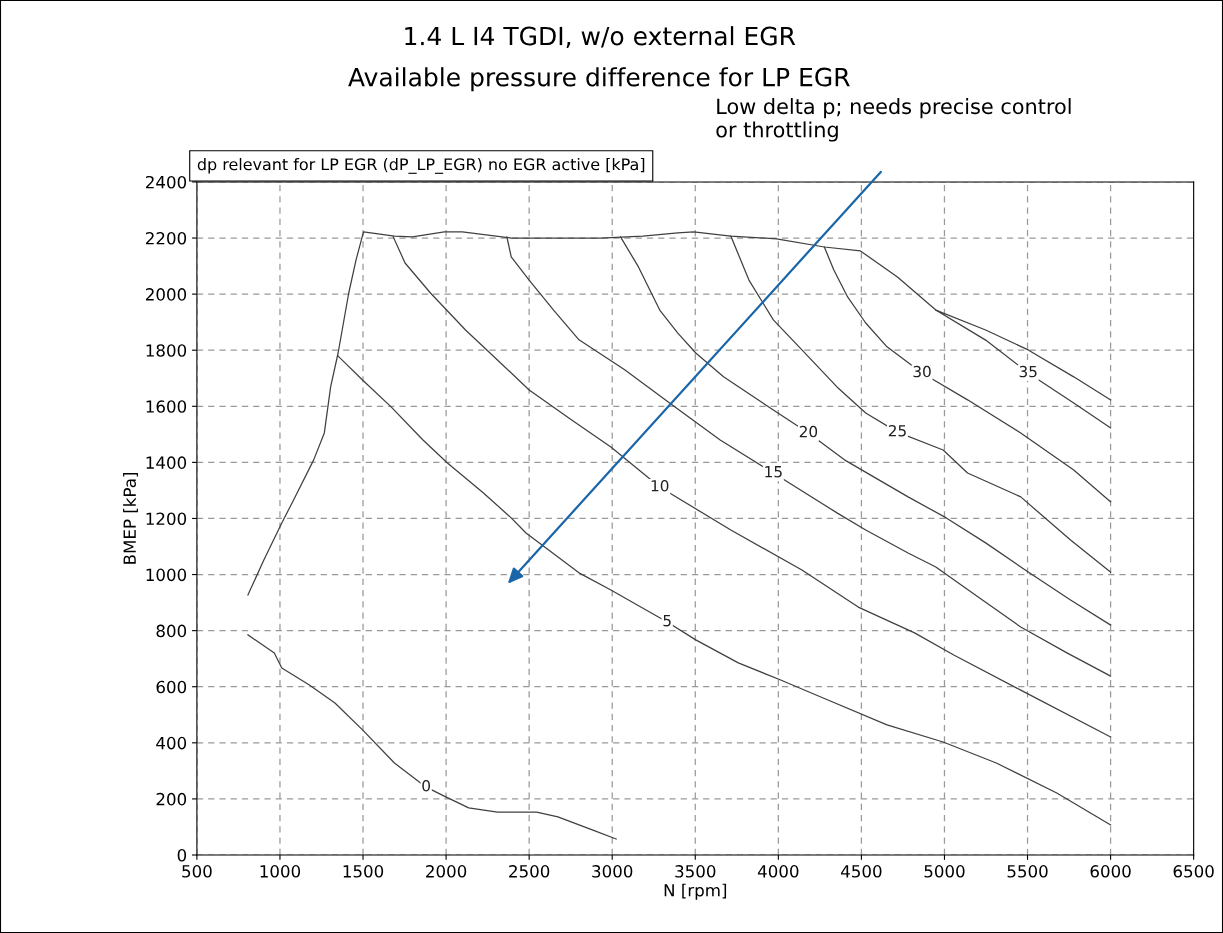 Image resolution: width=1223 pixels, height=933 pixels. Describe the element at coordinates (612, 871) in the screenshot. I see `x-tick-label: 3000` at that location.